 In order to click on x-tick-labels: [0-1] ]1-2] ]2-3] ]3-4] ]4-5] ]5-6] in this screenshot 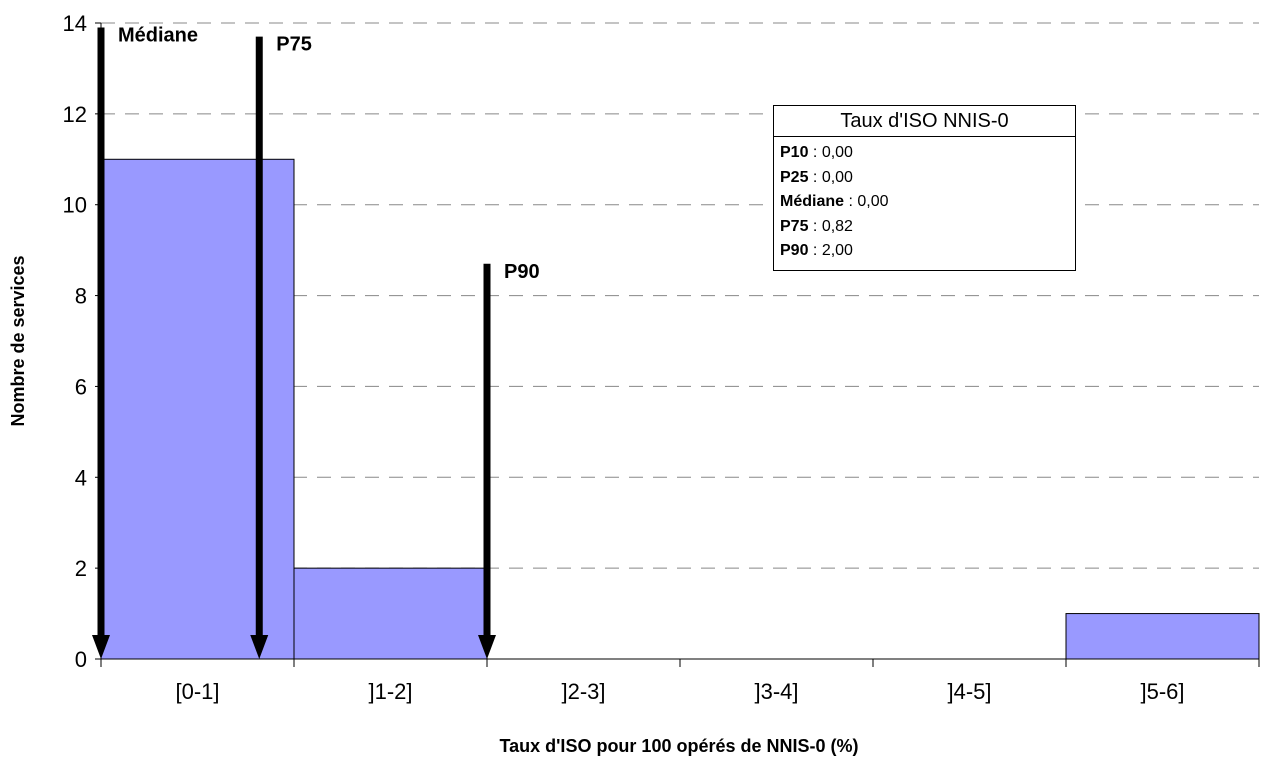, I will do `click(679, 691)`.